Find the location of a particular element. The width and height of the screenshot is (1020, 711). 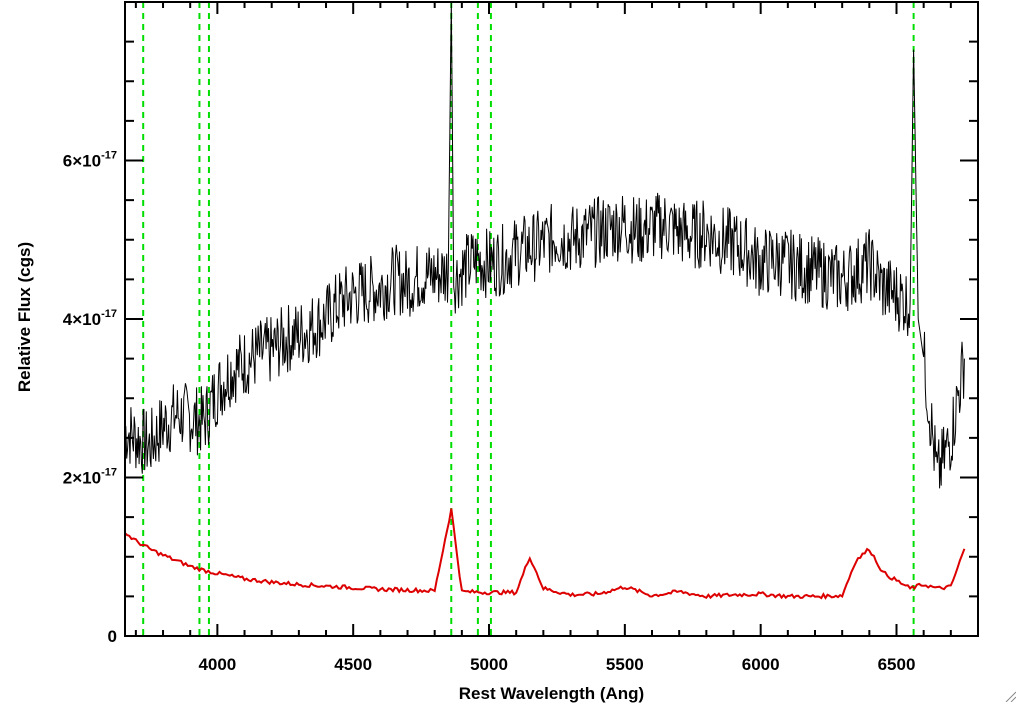

y-tick-label: 4×10⁻¹⁷ is located at coordinates (90, 318).